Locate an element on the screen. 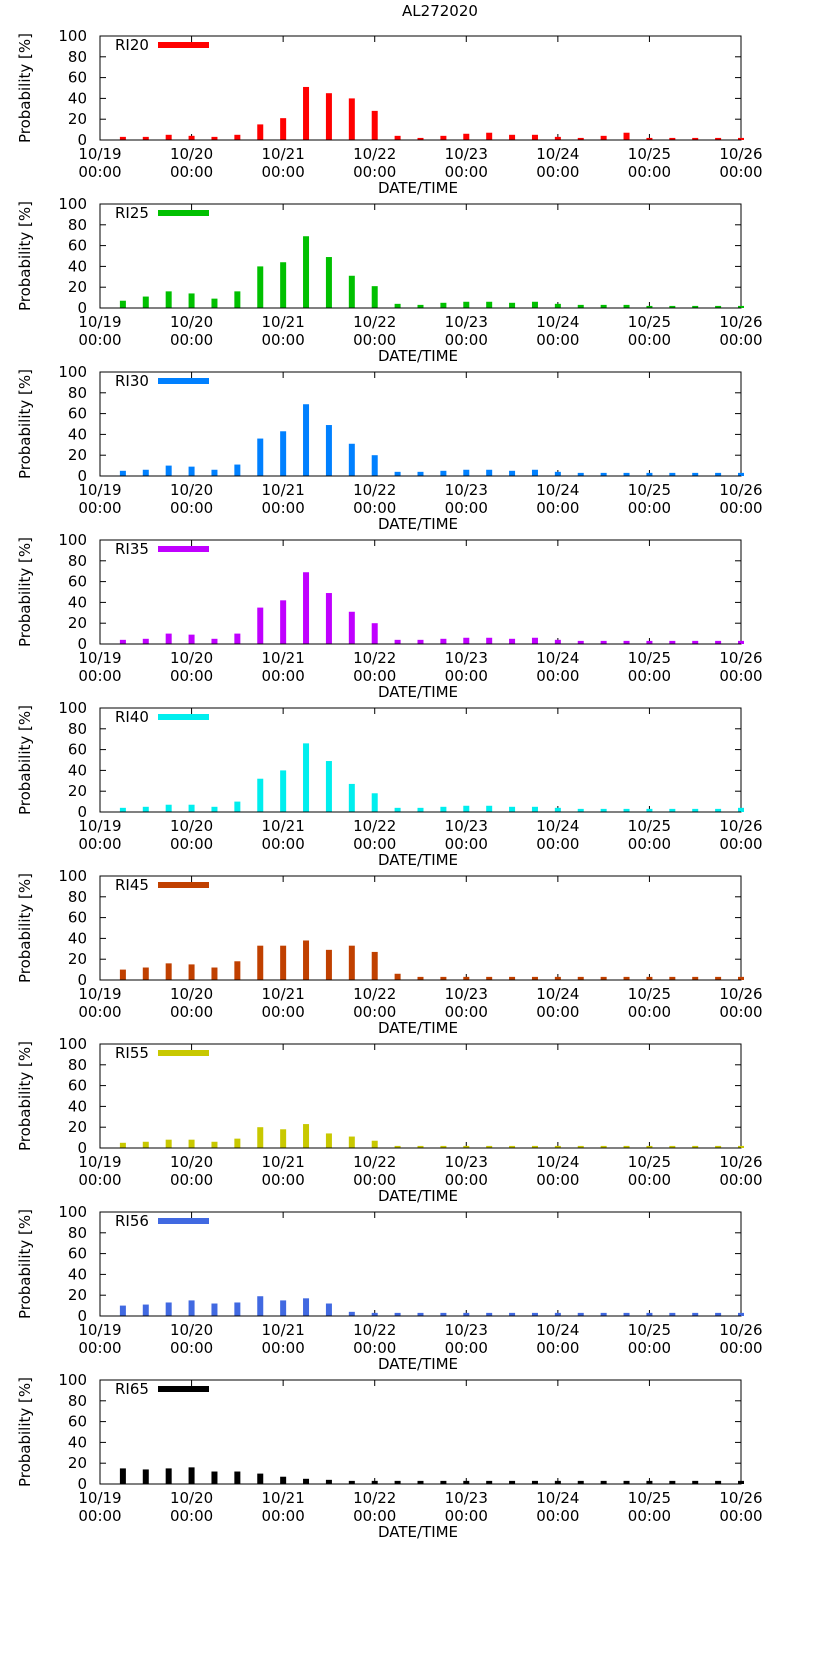  legend-label: RI56 is located at coordinates (132, 1221).